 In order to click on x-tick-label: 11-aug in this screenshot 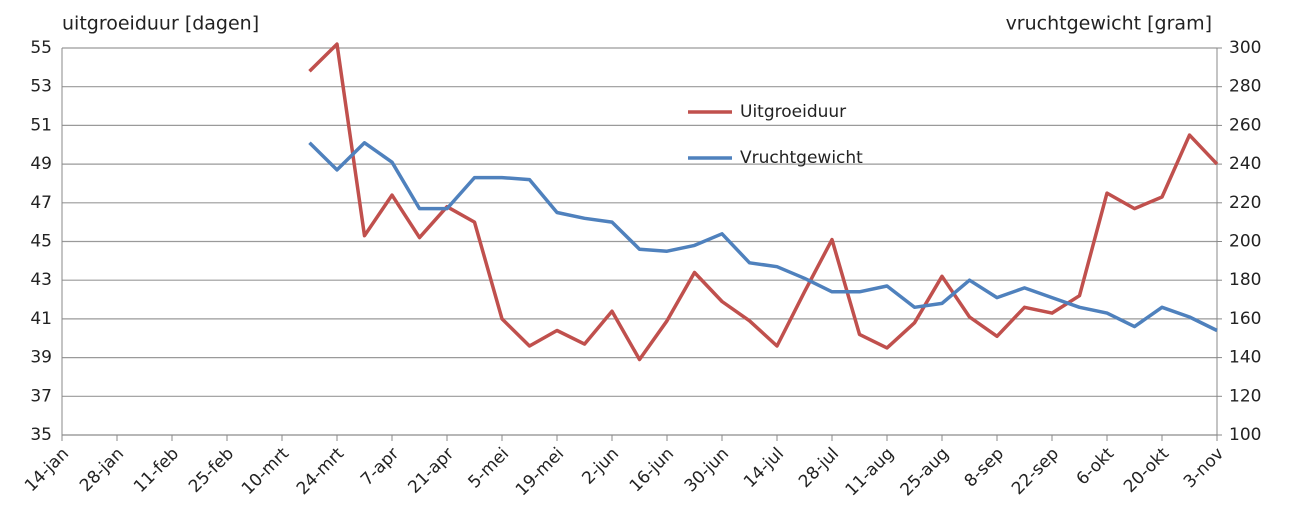, I will do `click(870, 472)`.